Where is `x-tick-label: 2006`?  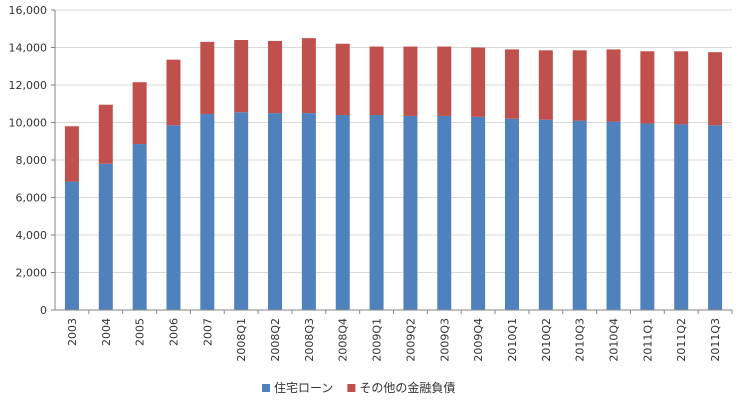 x-tick-label: 2006 is located at coordinates (173, 332).